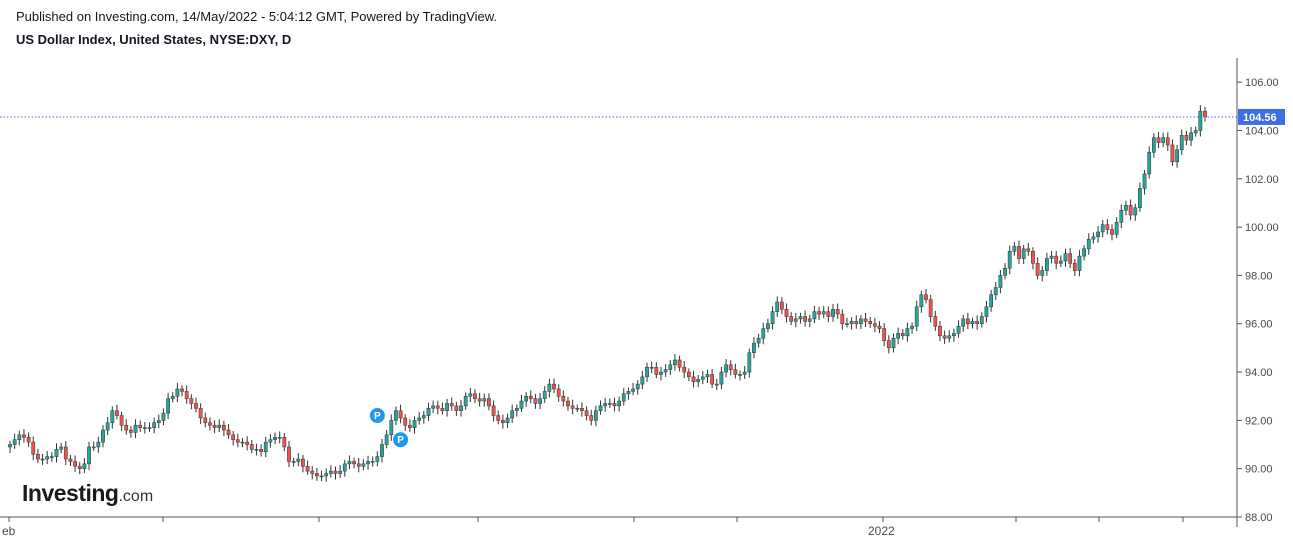 The width and height of the screenshot is (1293, 544). What do you see at coordinates (70, 493) in the screenshot?
I see `logo-brand: Investing` at bounding box center [70, 493].